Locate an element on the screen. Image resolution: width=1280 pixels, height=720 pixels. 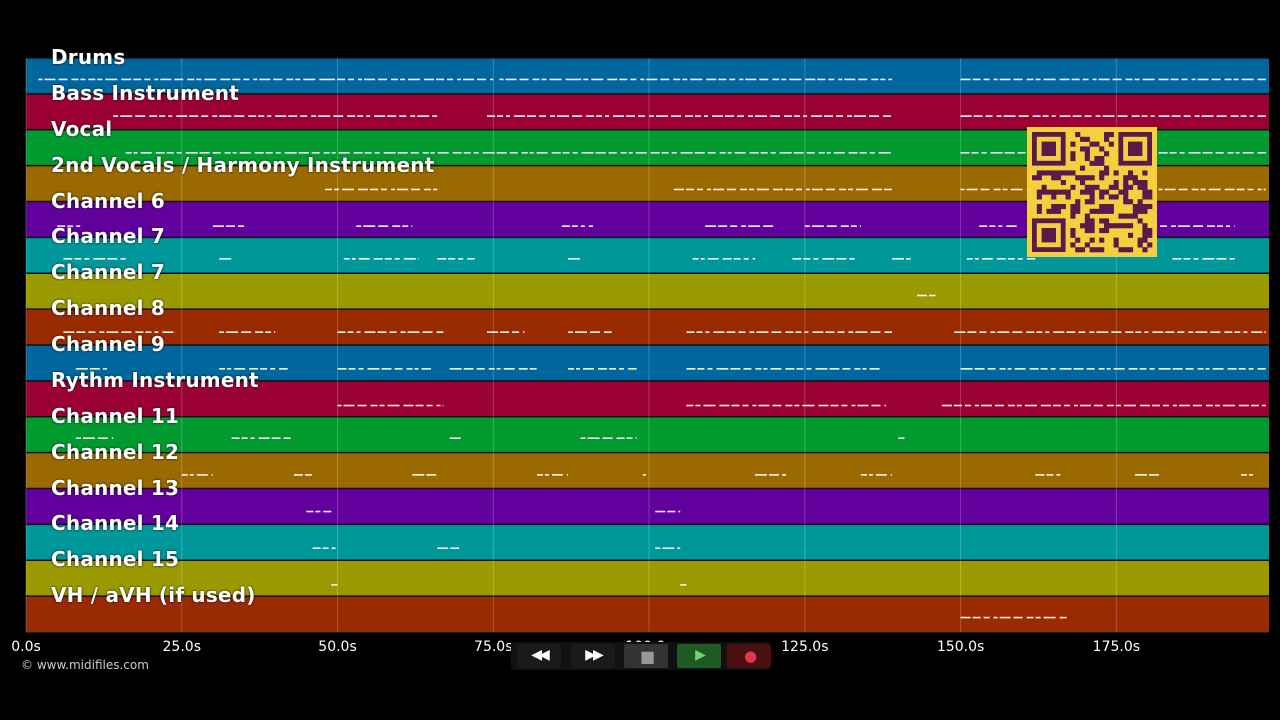
fast-forward-button: ▶▶ is located at coordinates (593, 656).